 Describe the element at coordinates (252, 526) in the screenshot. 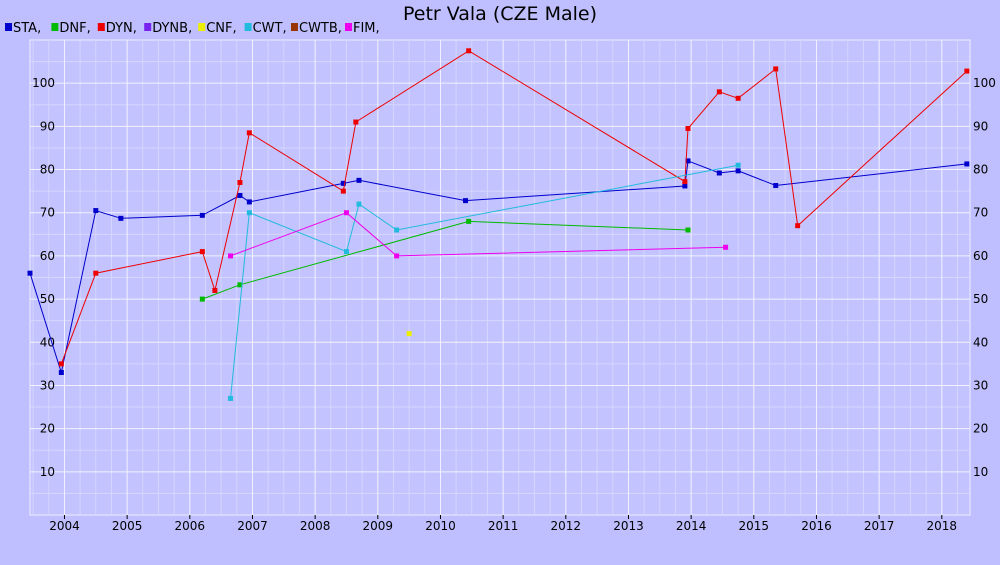

I see `x-tick-label: 2007` at that location.